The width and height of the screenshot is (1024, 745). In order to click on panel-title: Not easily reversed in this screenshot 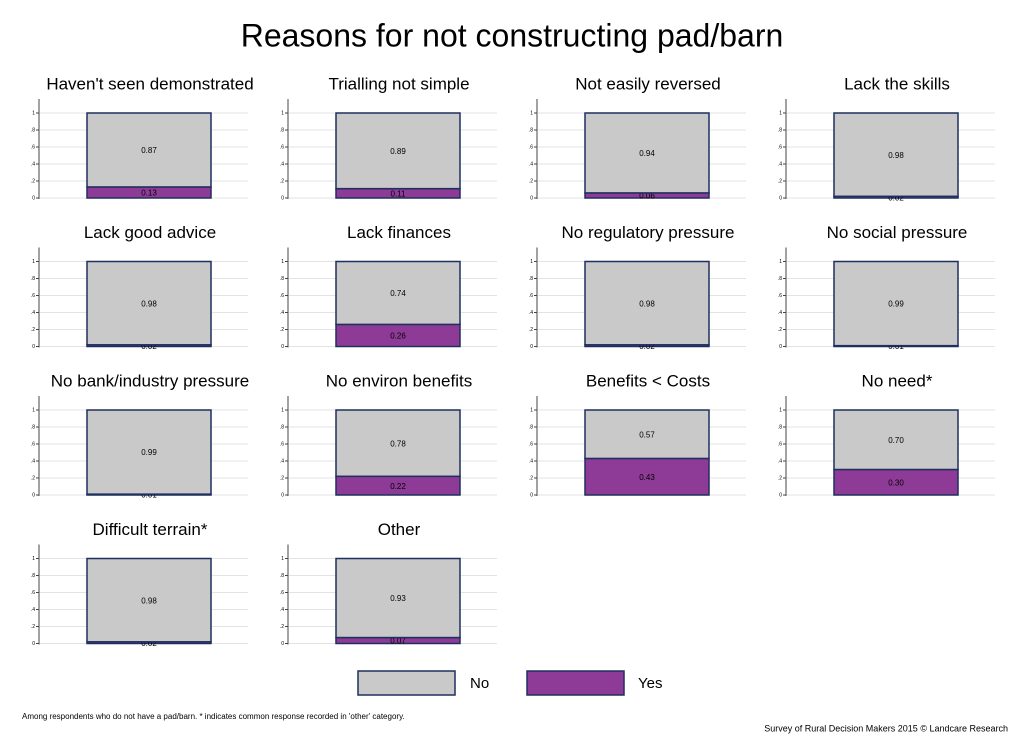, I will do `click(648, 83)`.